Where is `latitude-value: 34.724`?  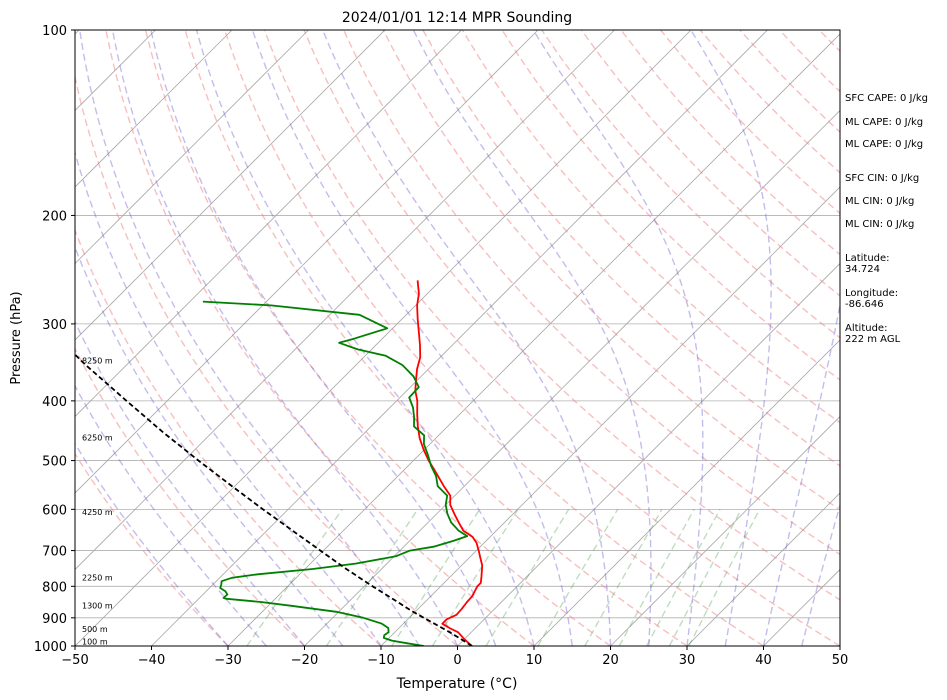 latitude-value: 34.724 is located at coordinates (862, 269).